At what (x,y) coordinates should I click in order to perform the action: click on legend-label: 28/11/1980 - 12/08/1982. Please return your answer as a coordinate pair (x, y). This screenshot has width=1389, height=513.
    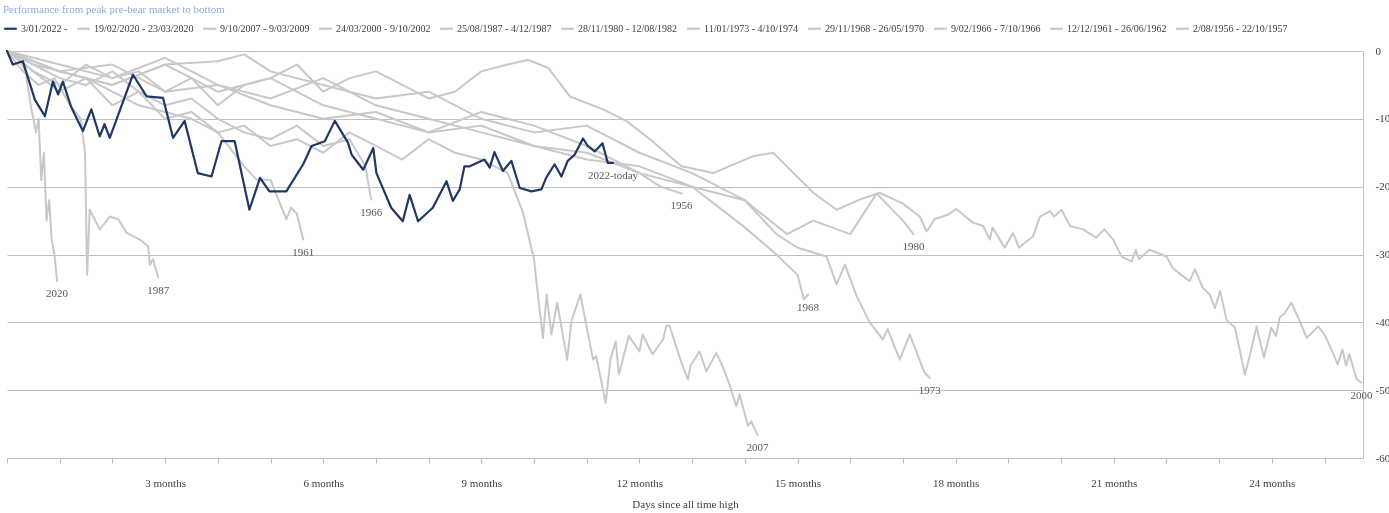
    Looking at the image, I should click on (628, 28).